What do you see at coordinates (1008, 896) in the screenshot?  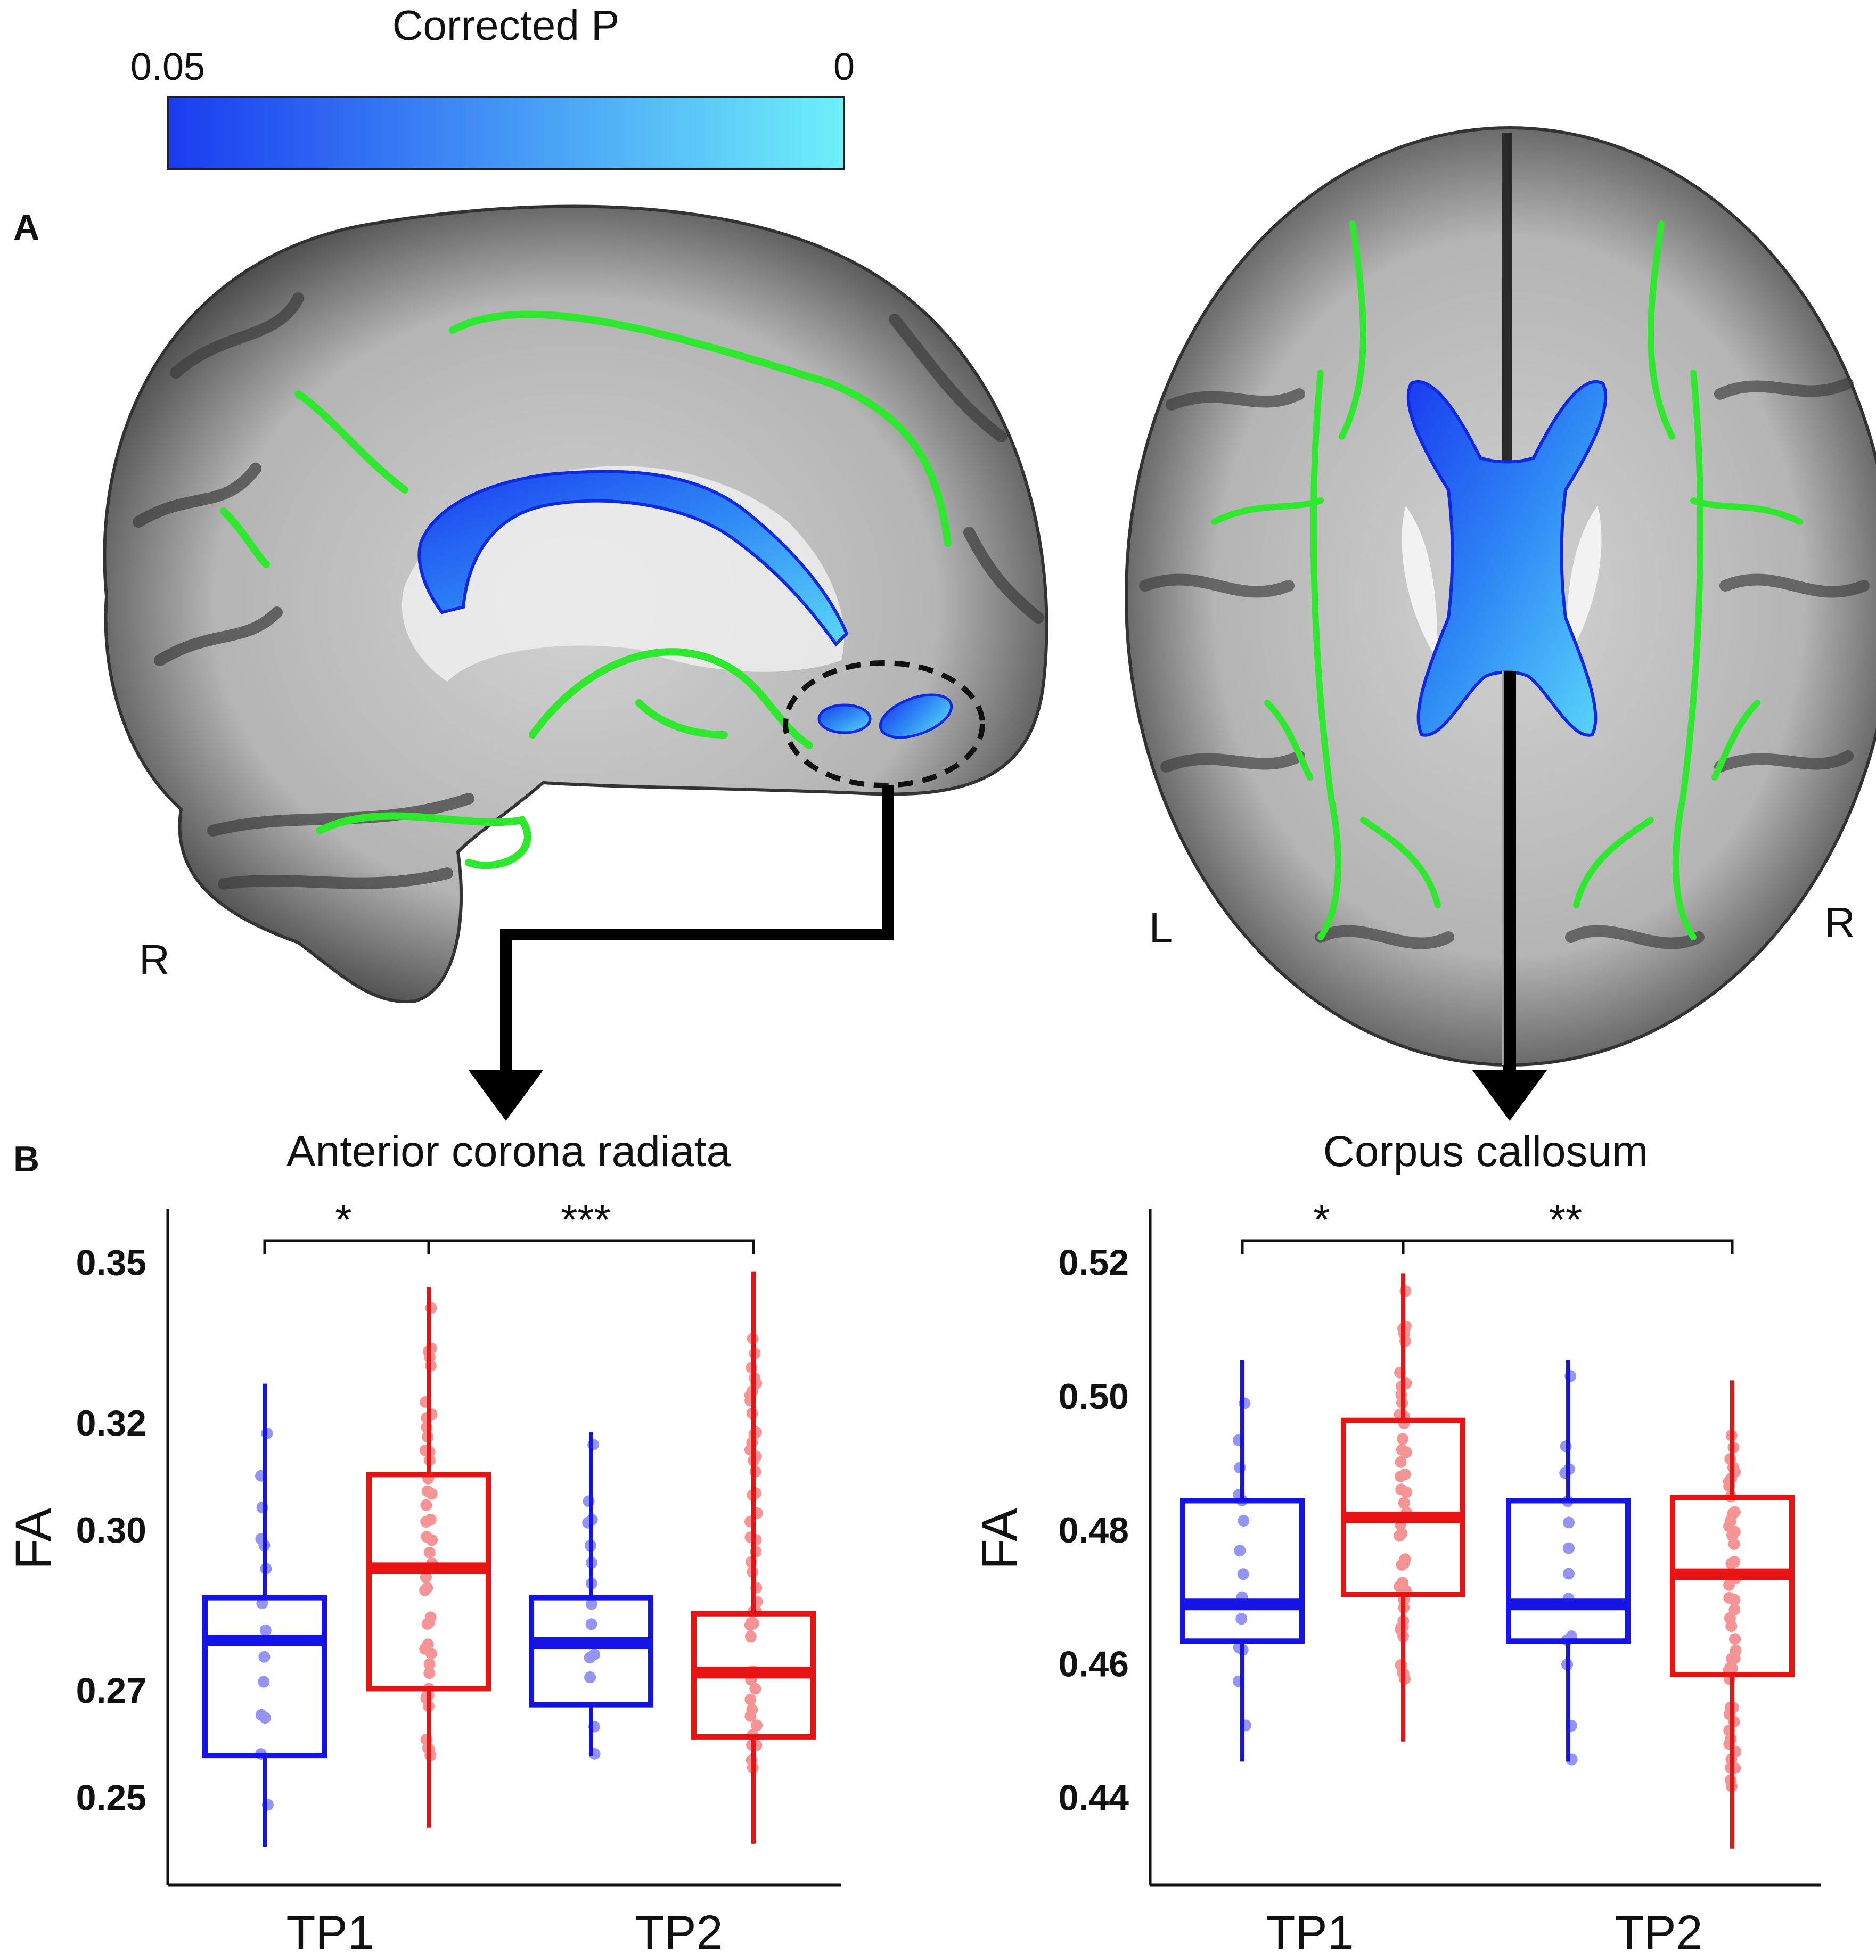 I see `connector-arrows` at bounding box center [1008, 896].